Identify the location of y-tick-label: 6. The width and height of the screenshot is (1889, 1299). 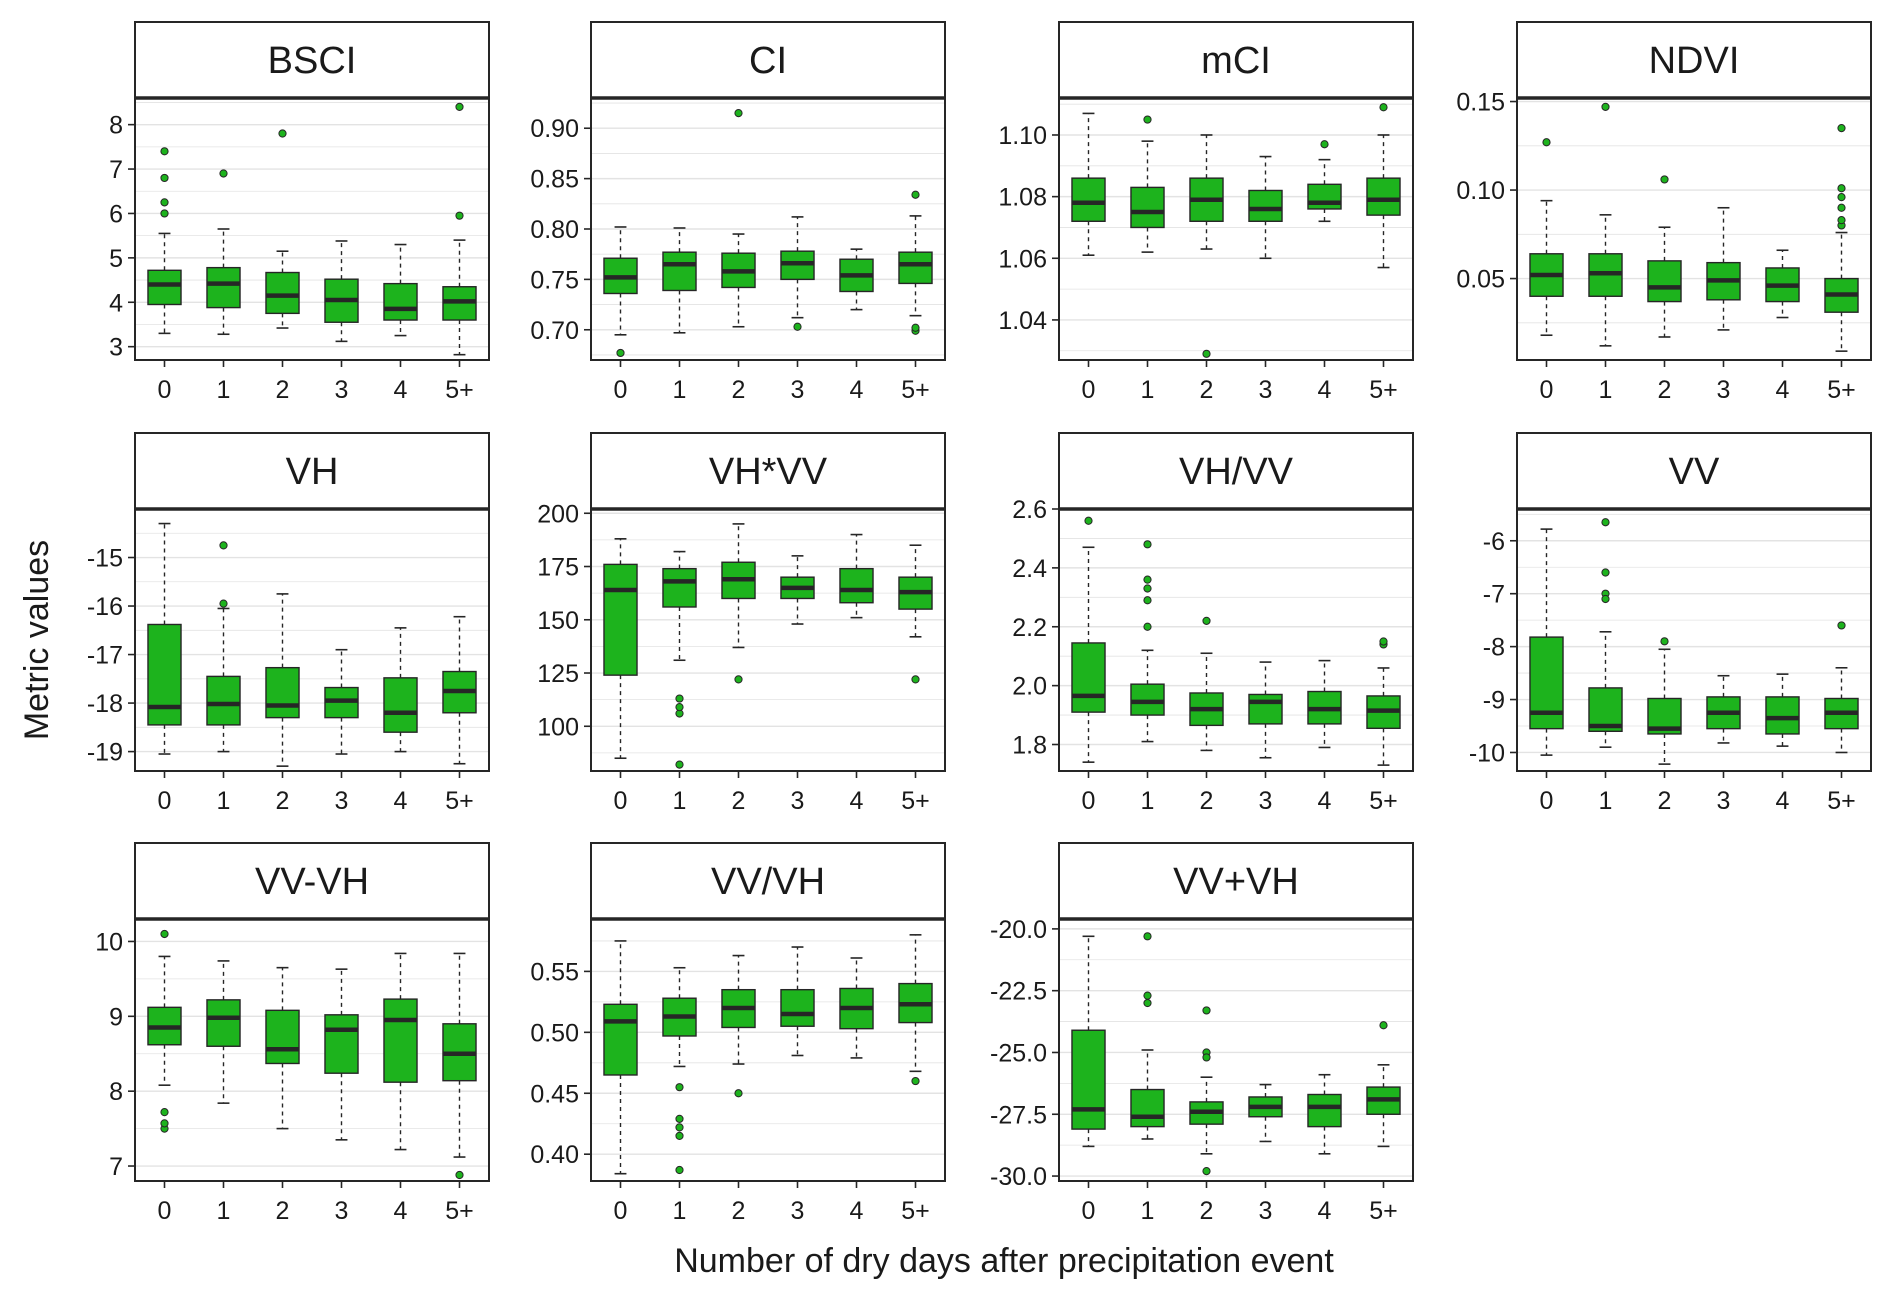
(116, 214).